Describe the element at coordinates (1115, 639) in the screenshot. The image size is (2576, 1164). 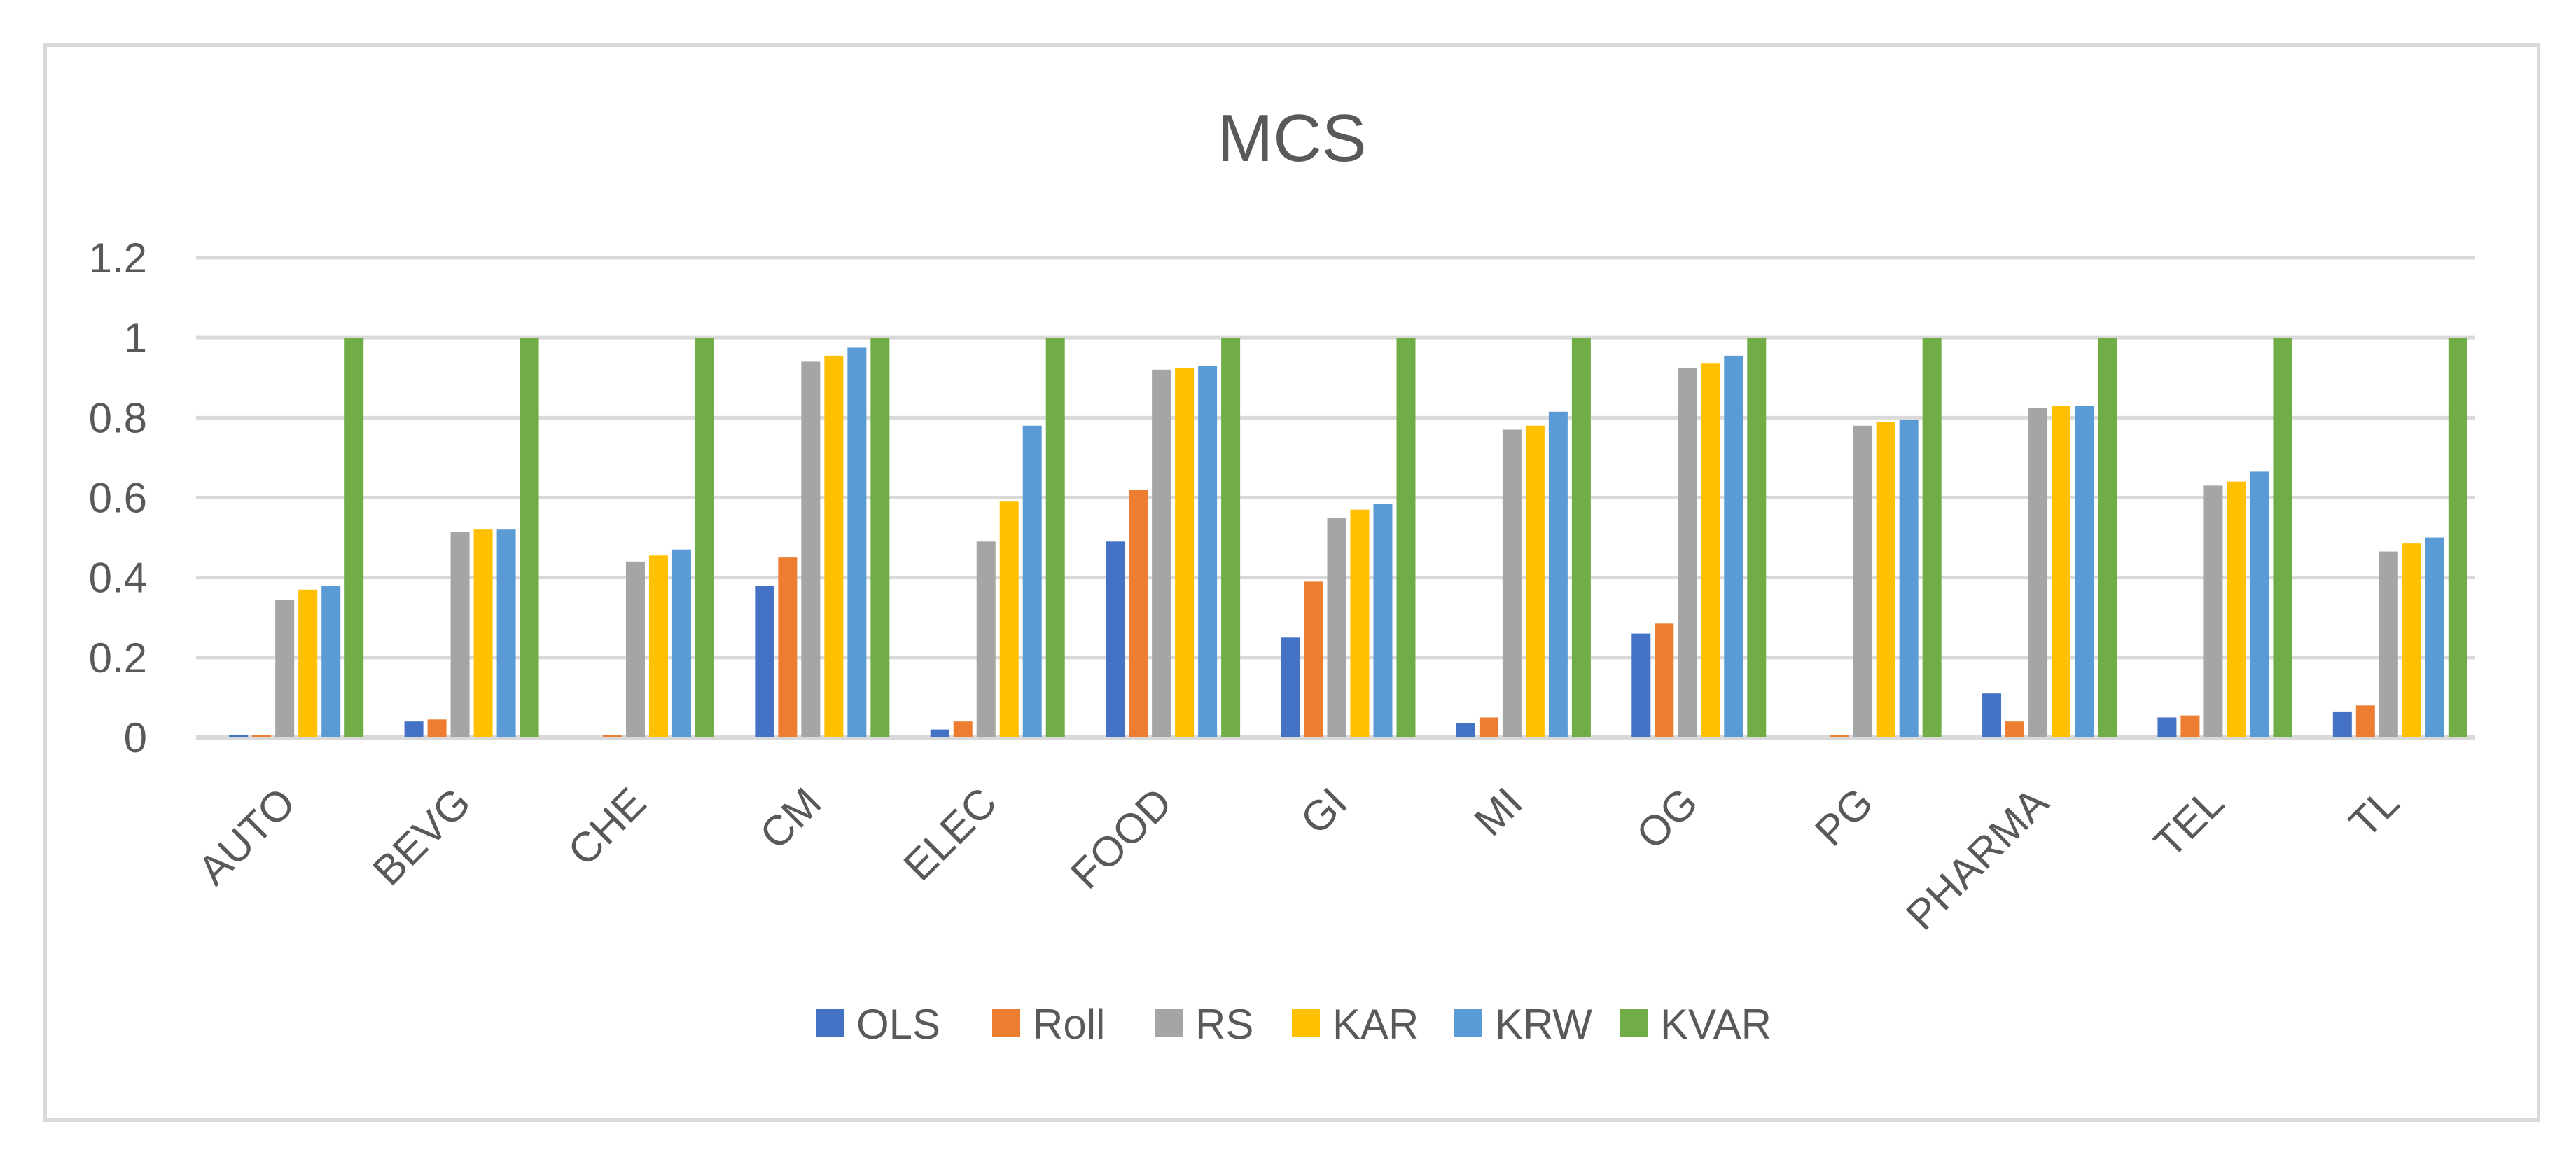
I see `bar-ols-food` at that location.